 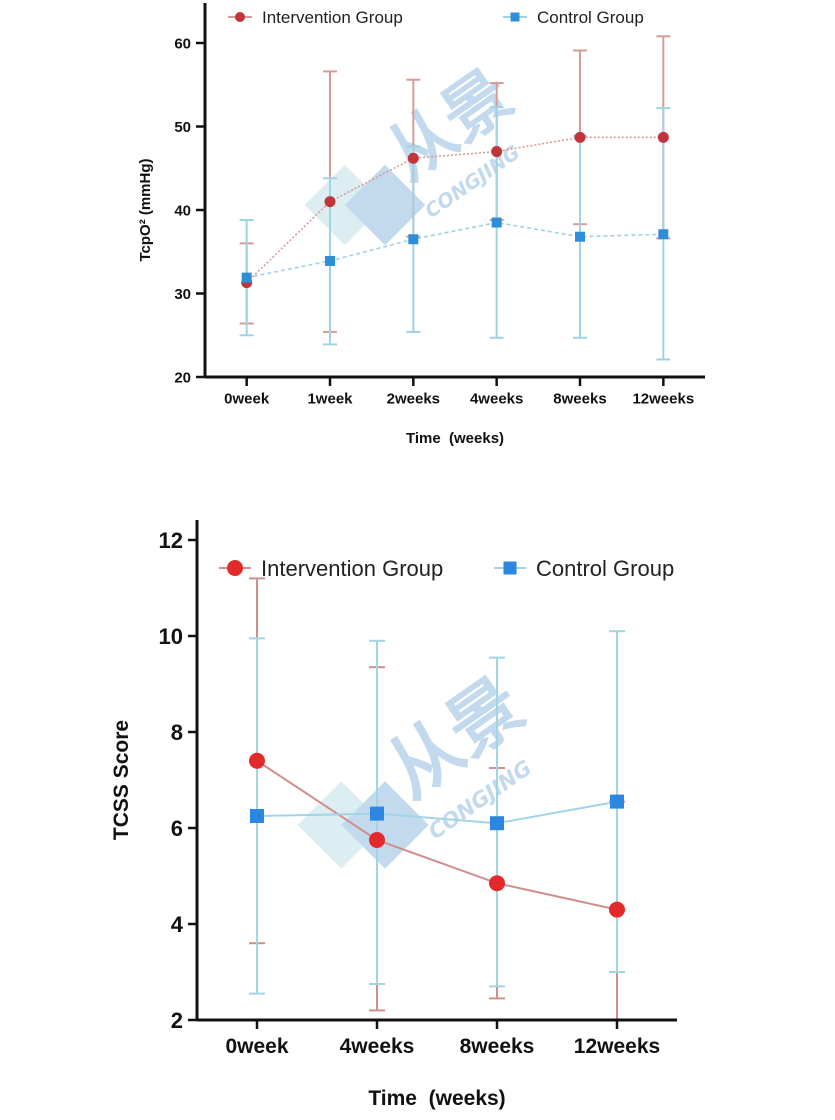 What do you see at coordinates (177, 732) in the screenshot?
I see `y-tick-label: 8` at bounding box center [177, 732].